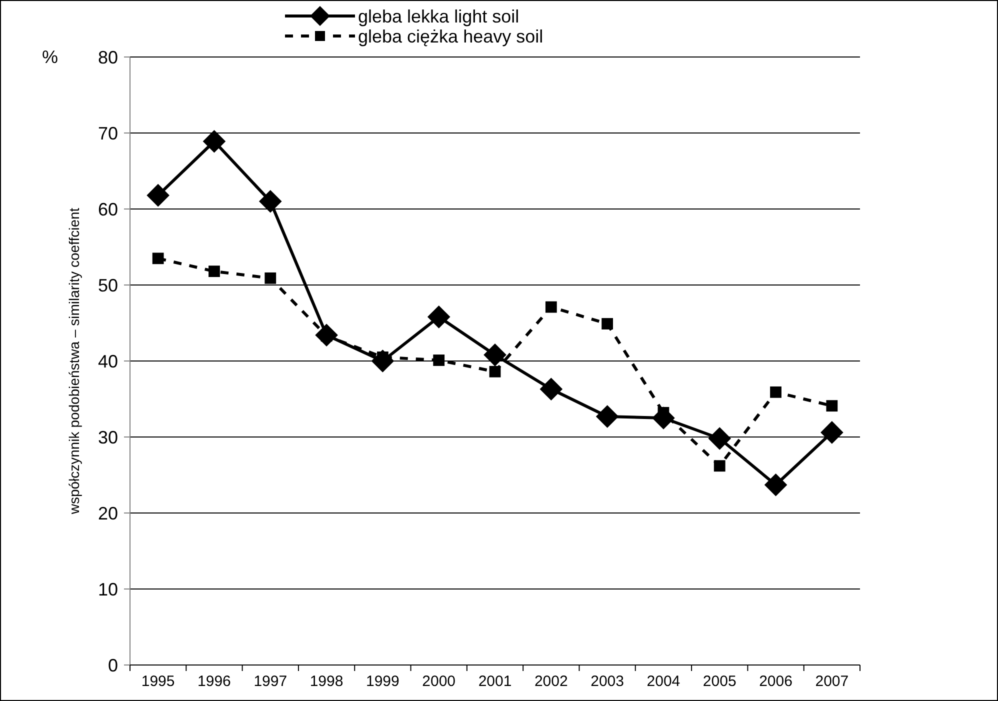 This screenshot has height=701, width=998. What do you see at coordinates (719, 681) in the screenshot?
I see `x-tick-label: 2005` at bounding box center [719, 681].